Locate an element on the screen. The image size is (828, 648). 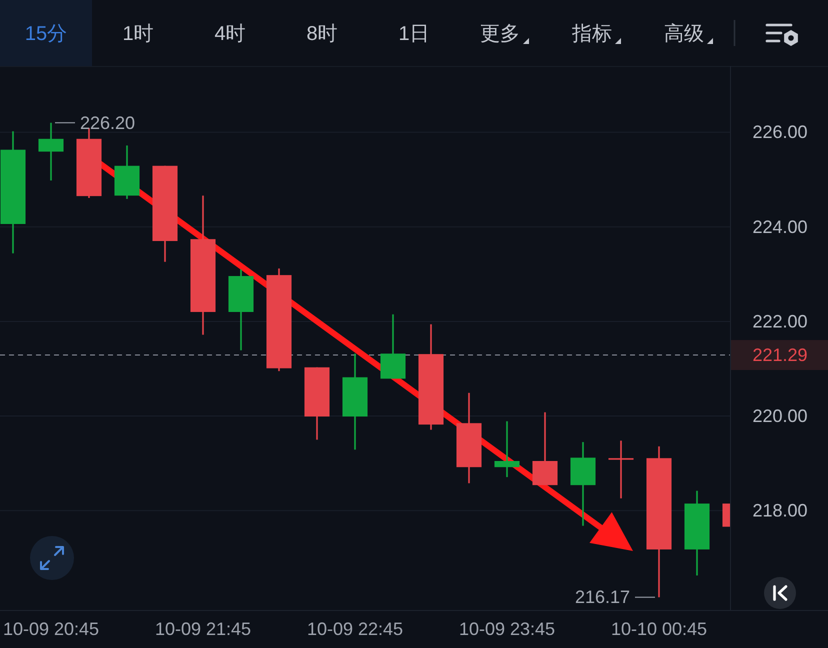
annotation: 216.17 is located at coordinates (602, 597).